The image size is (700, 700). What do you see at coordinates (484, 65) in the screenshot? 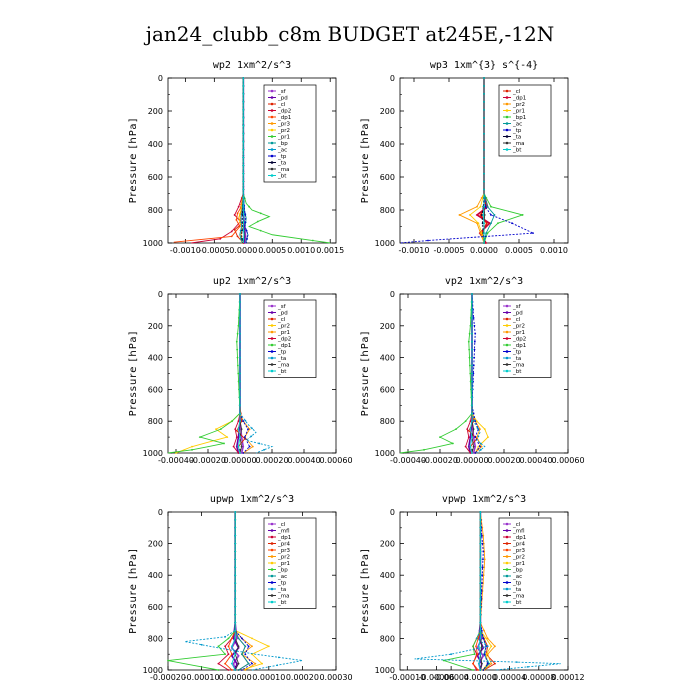
I see `panel-title: wp3 1xm^{3} s^{-4}` at bounding box center [484, 65].